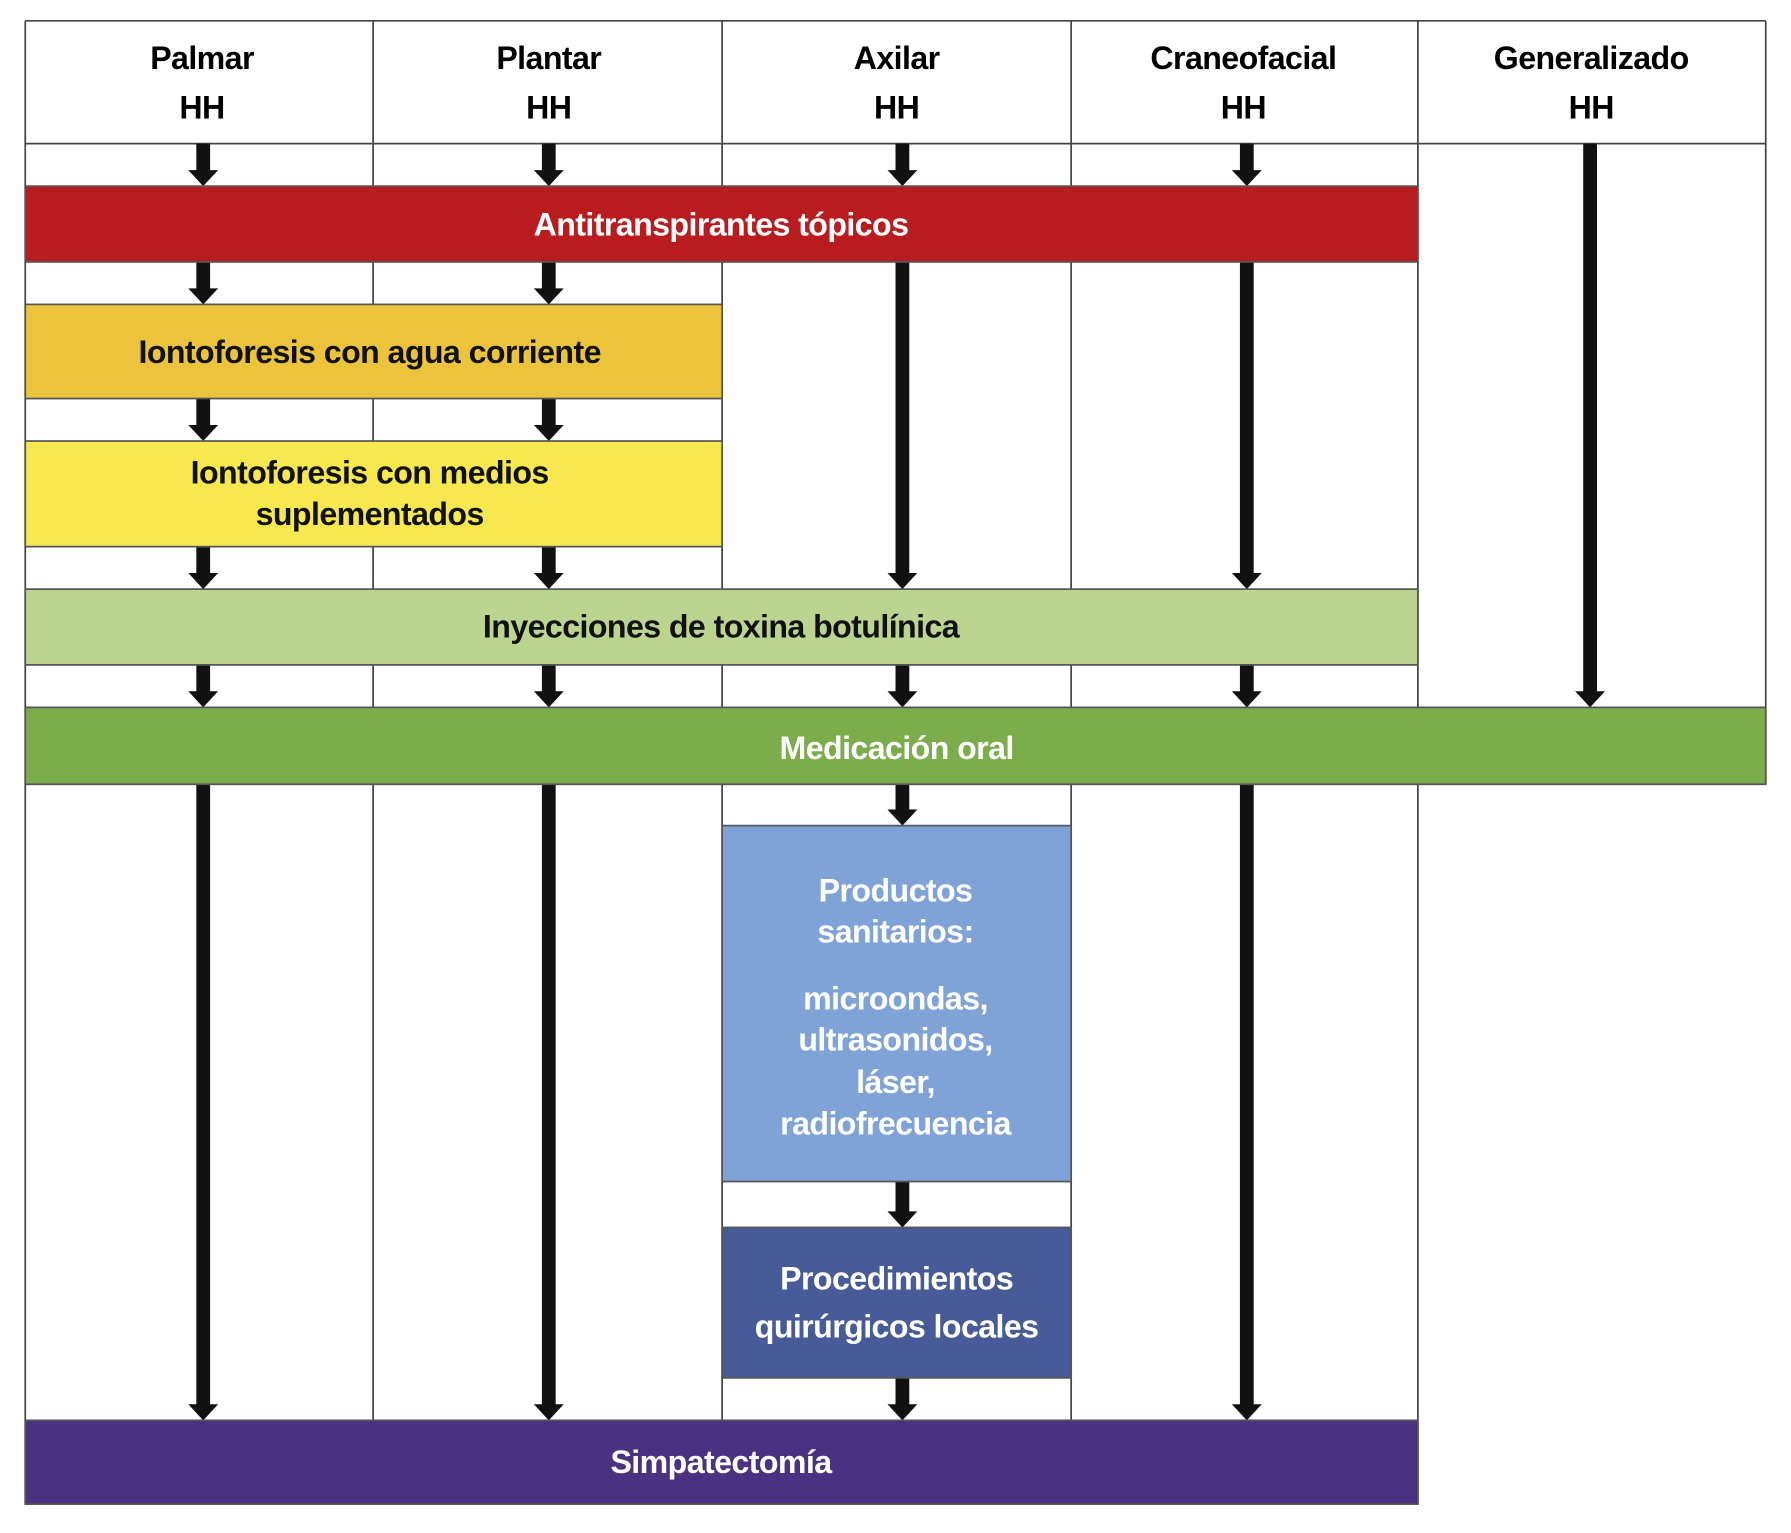  I want to click on step-antitranspirantes: Antitranspirantes tópicos, so click(721, 224).